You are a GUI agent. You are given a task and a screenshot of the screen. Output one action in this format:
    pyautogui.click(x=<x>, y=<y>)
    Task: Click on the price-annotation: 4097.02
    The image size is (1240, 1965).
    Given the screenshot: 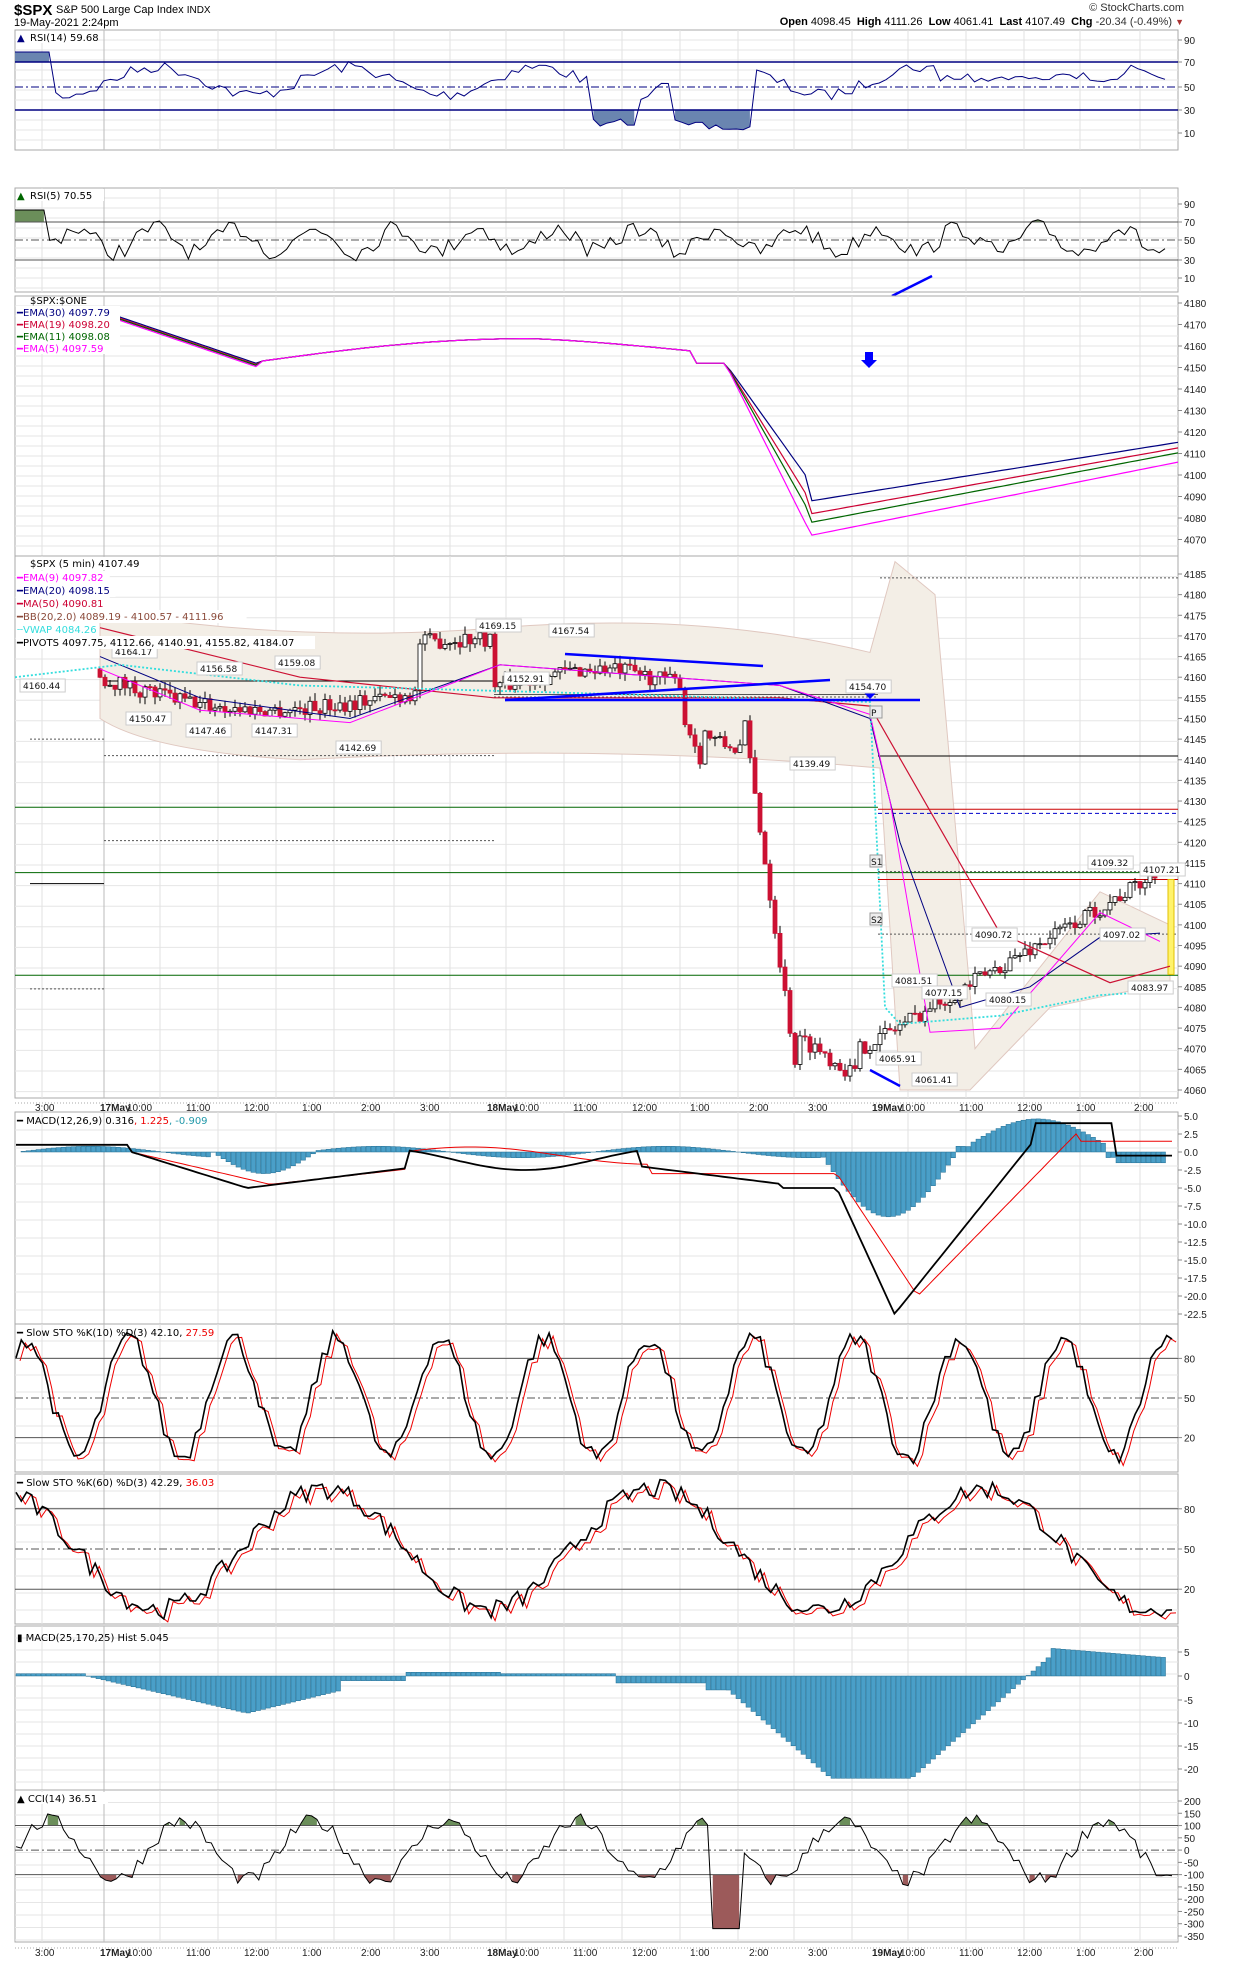 What is the action you would take?
    pyautogui.click(x=1121, y=936)
    